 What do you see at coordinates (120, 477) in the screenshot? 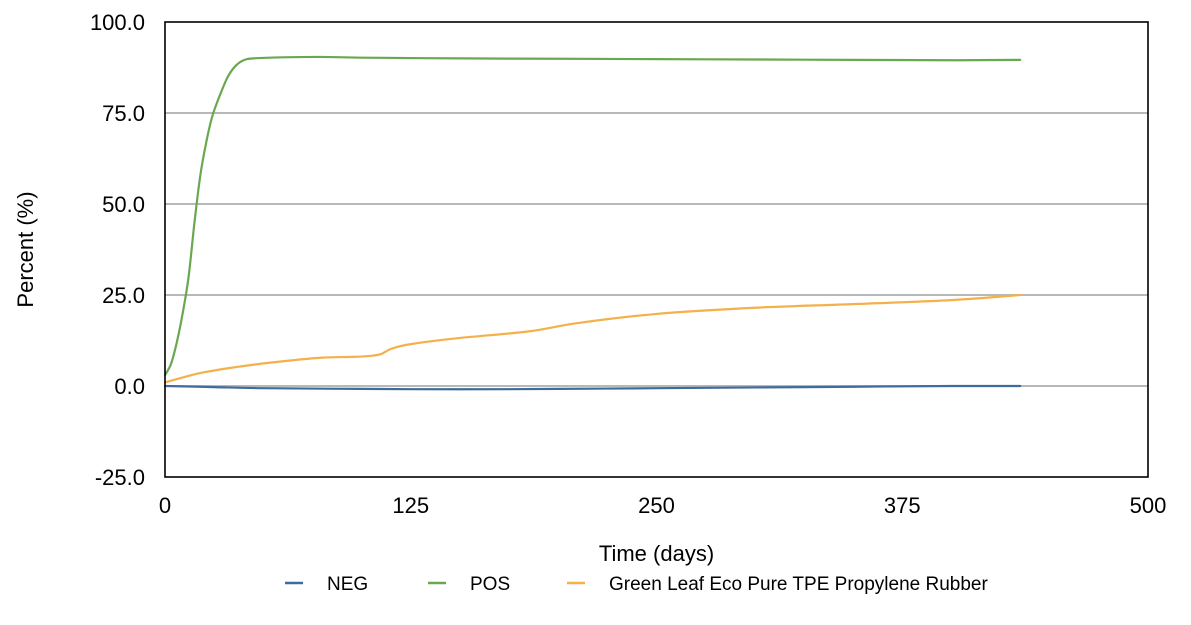
I see `y-tick-label: -25.0` at bounding box center [120, 477].